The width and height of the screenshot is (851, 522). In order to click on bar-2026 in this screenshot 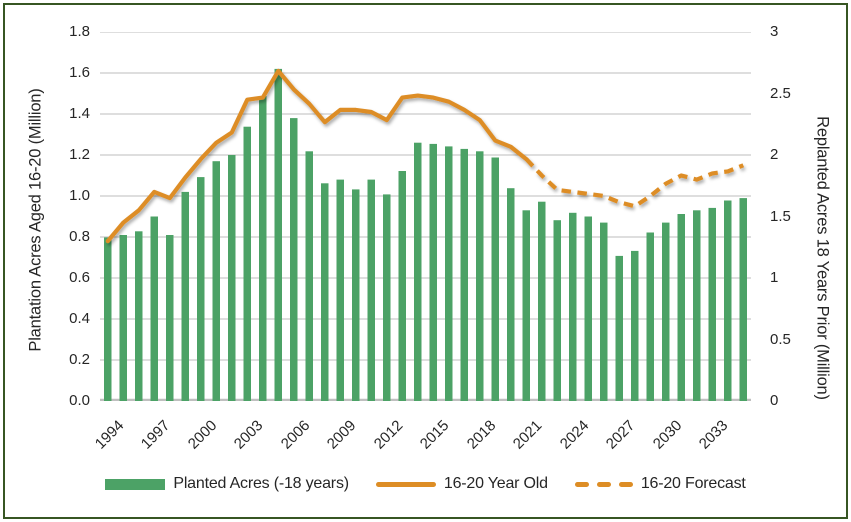, I will do `click(604, 311)`.